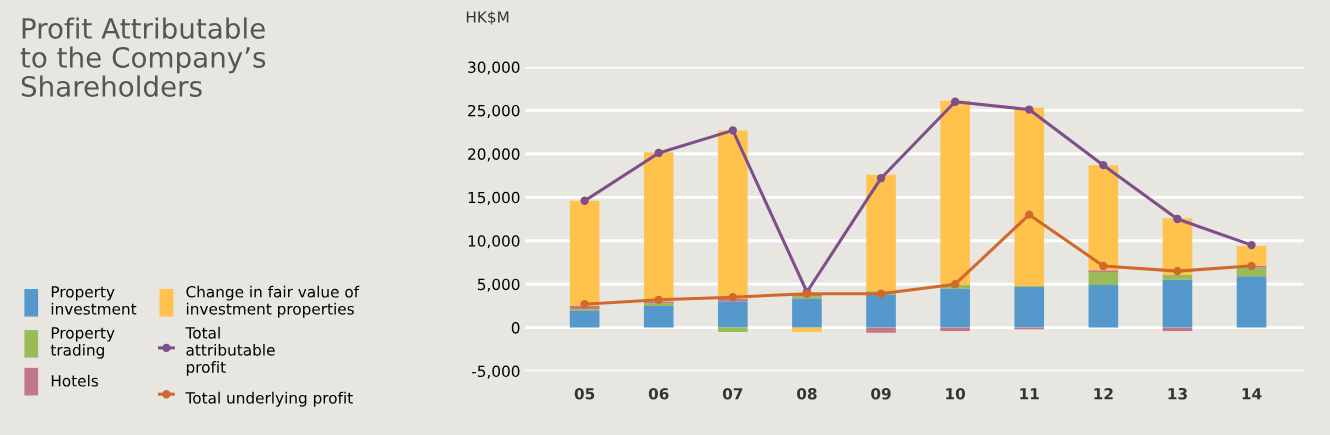 The height and width of the screenshot is (435, 1330). Describe the element at coordinates (495, 372) in the screenshot. I see `y-tick-label: -5,000` at that location.